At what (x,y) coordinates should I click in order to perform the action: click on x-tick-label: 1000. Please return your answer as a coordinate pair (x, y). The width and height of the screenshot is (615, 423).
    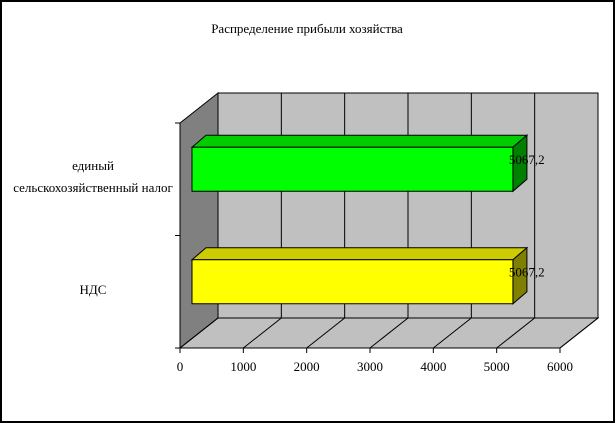
    Looking at the image, I should click on (243, 366).